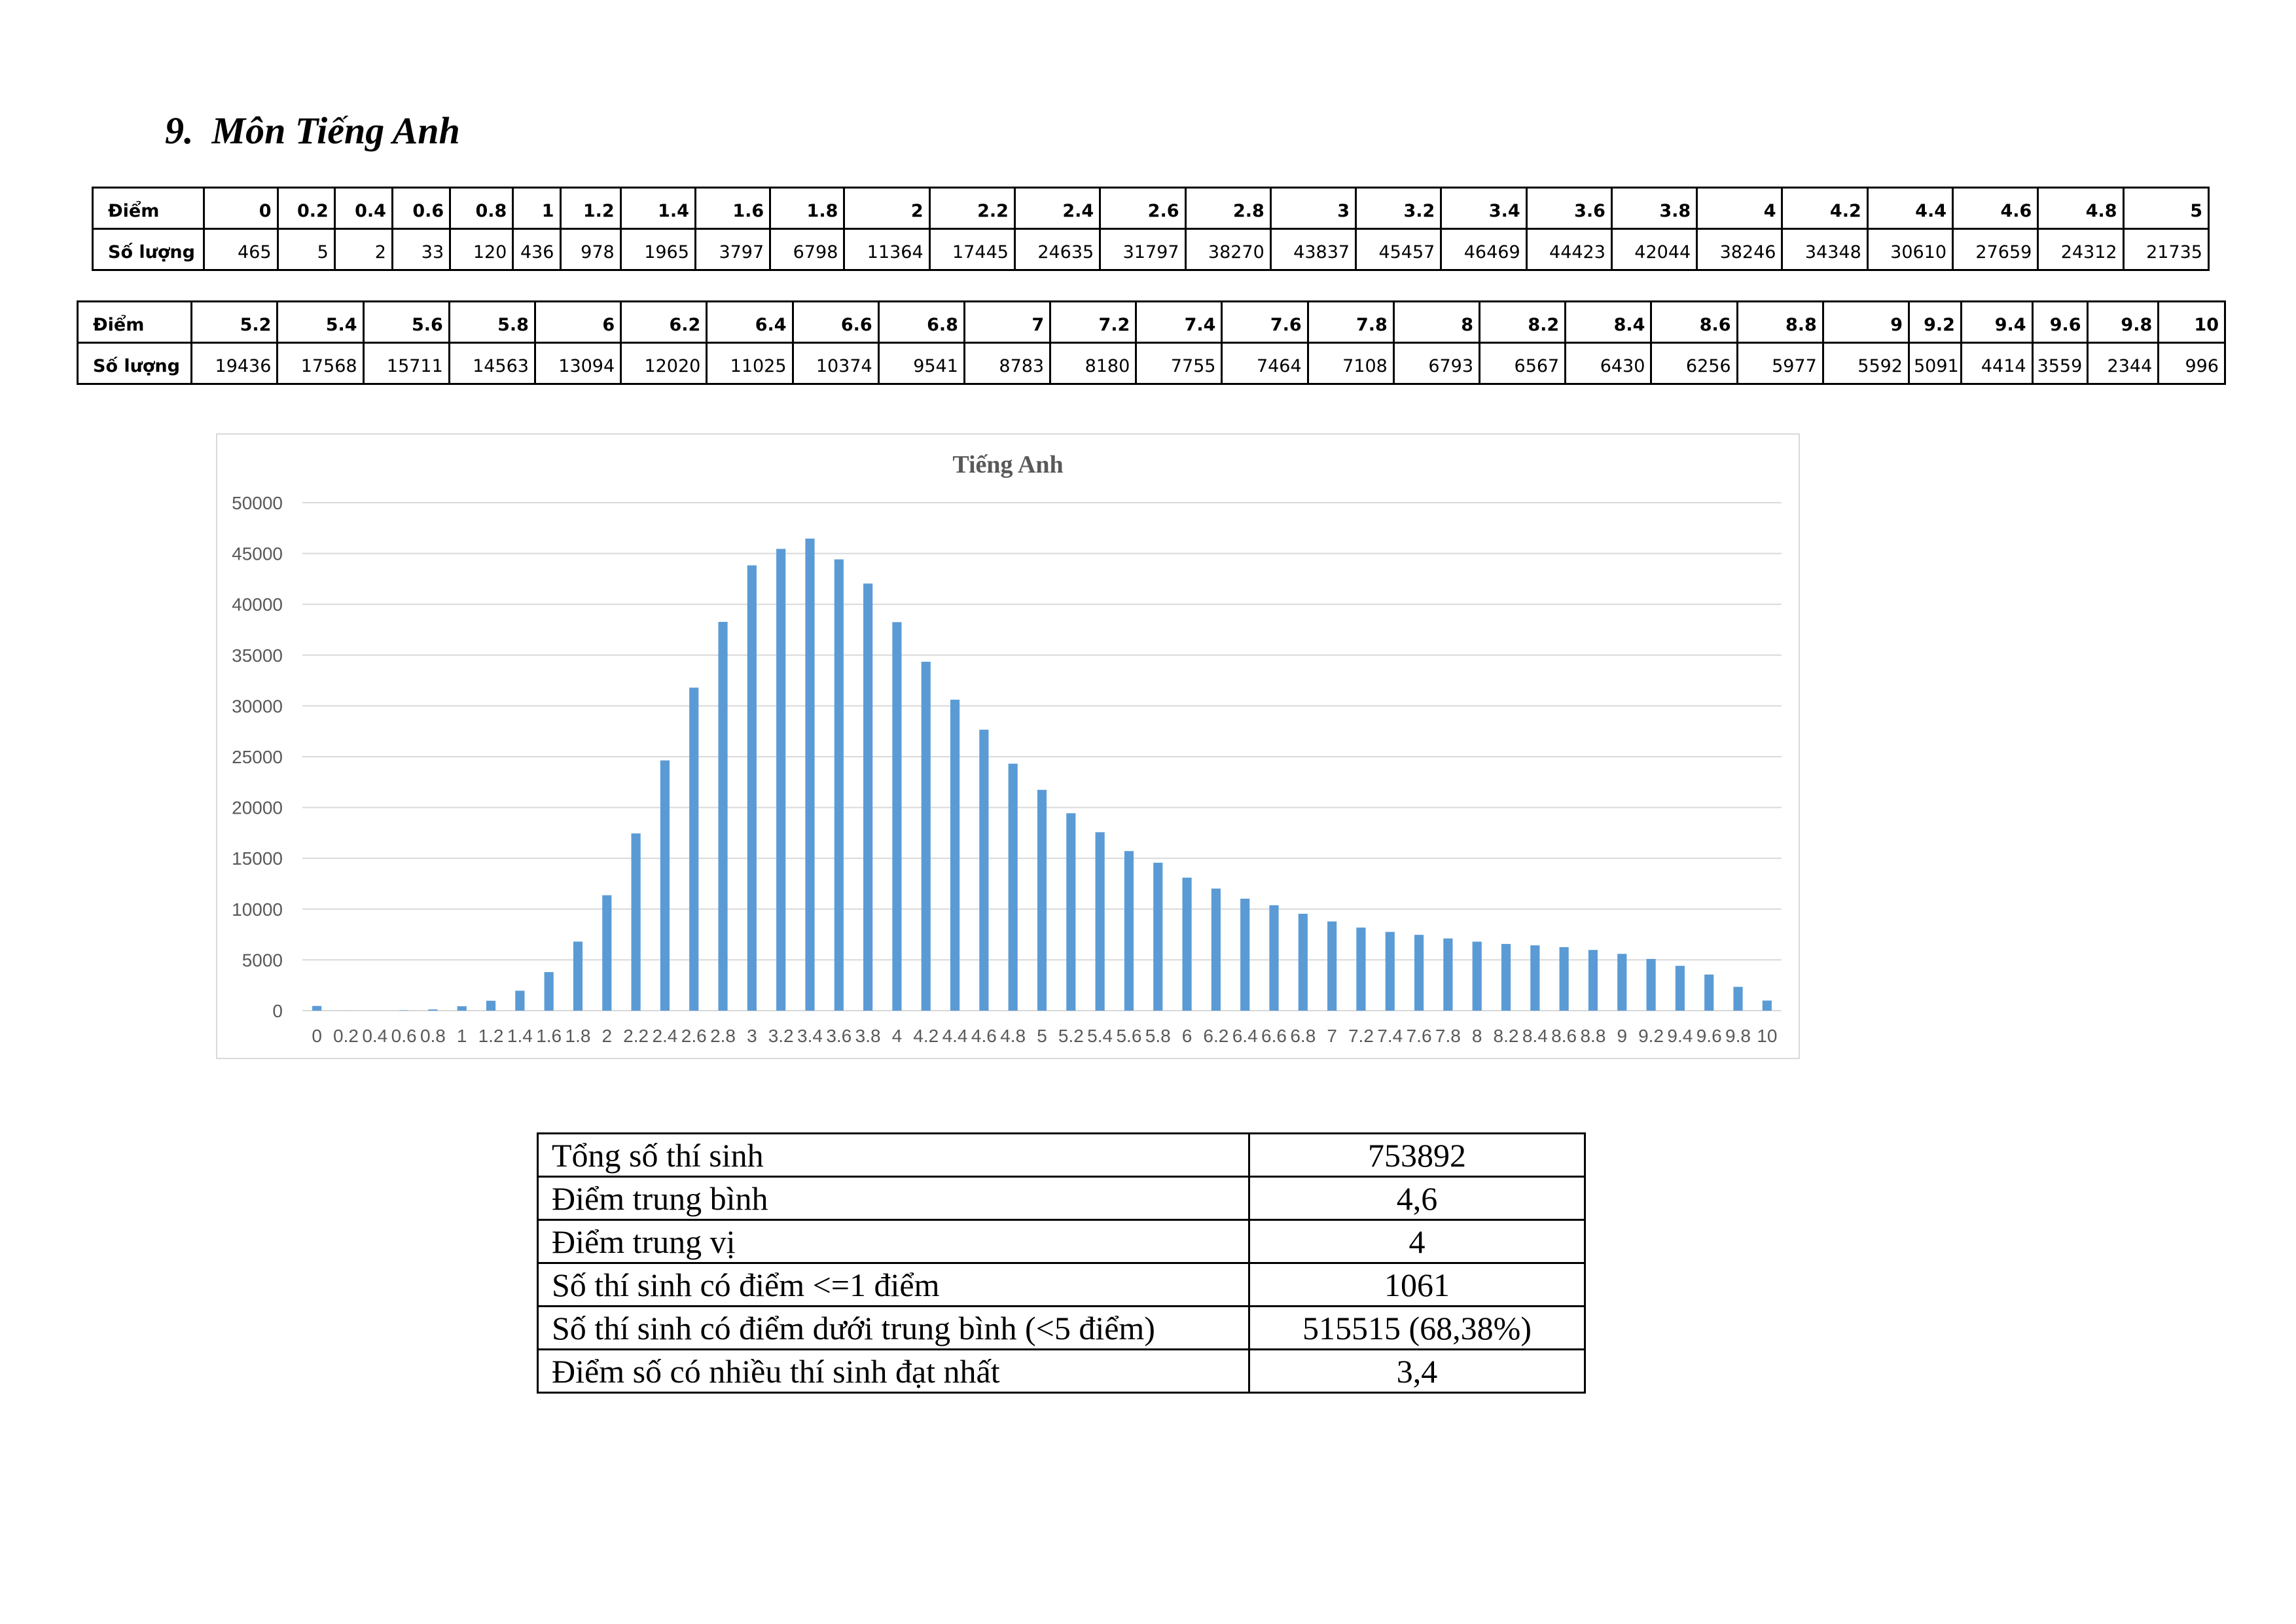 The width and height of the screenshot is (2296, 1624). What do you see at coordinates (1143, 249) in the screenshot?
I see `count-cell: 31797` at bounding box center [1143, 249].